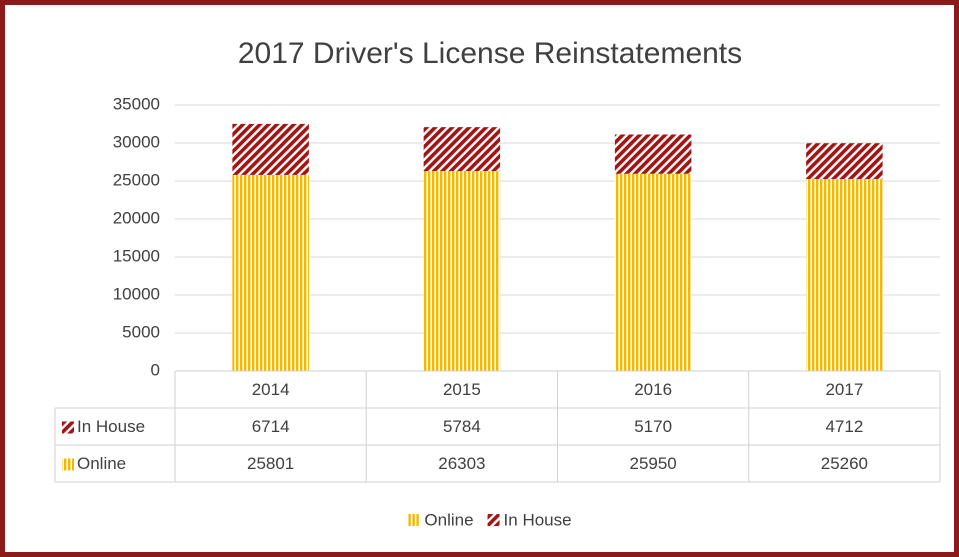 This screenshot has height=557, width=959. I want to click on y-tick-label: 10000, so click(136, 293).